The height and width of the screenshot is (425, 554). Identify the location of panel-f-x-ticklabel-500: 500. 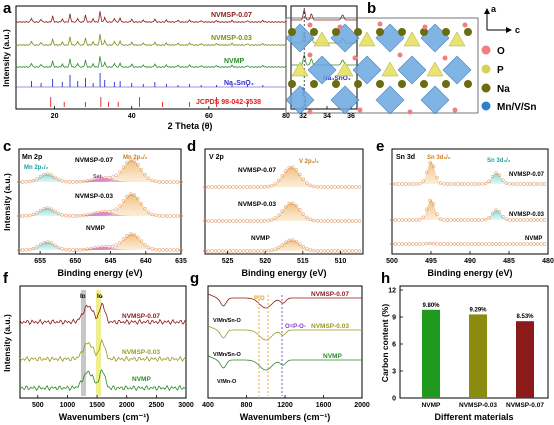
(38, 405).